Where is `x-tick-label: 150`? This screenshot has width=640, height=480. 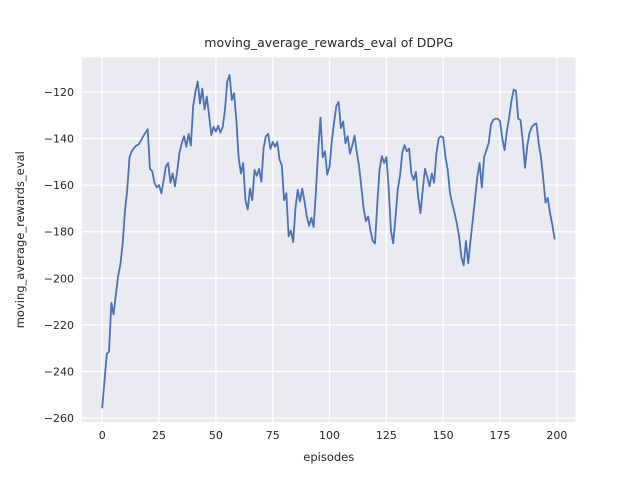 x-tick-label: 150 is located at coordinates (443, 435).